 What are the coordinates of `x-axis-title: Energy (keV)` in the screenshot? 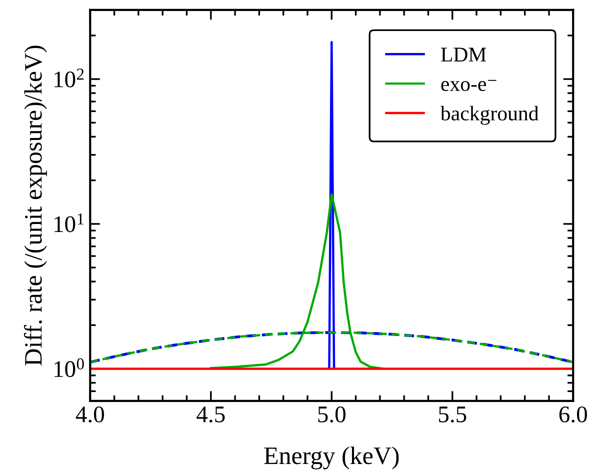 It's located at (331, 458).